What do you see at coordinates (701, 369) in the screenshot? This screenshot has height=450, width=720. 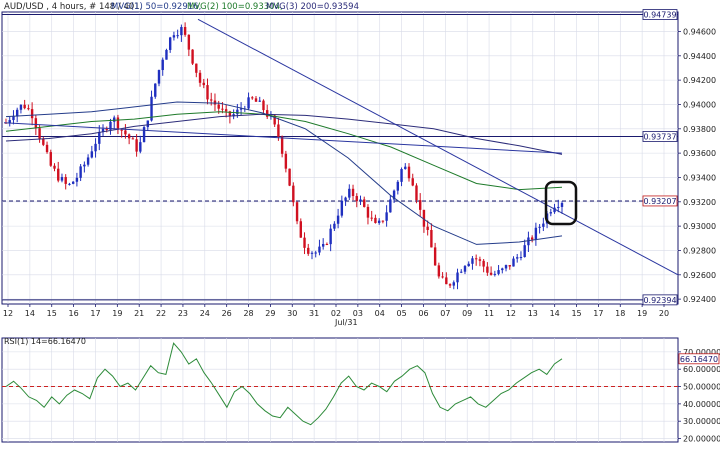 I see `rsi-y-tick-label: 60.00000` at bounding box center [701, 369].